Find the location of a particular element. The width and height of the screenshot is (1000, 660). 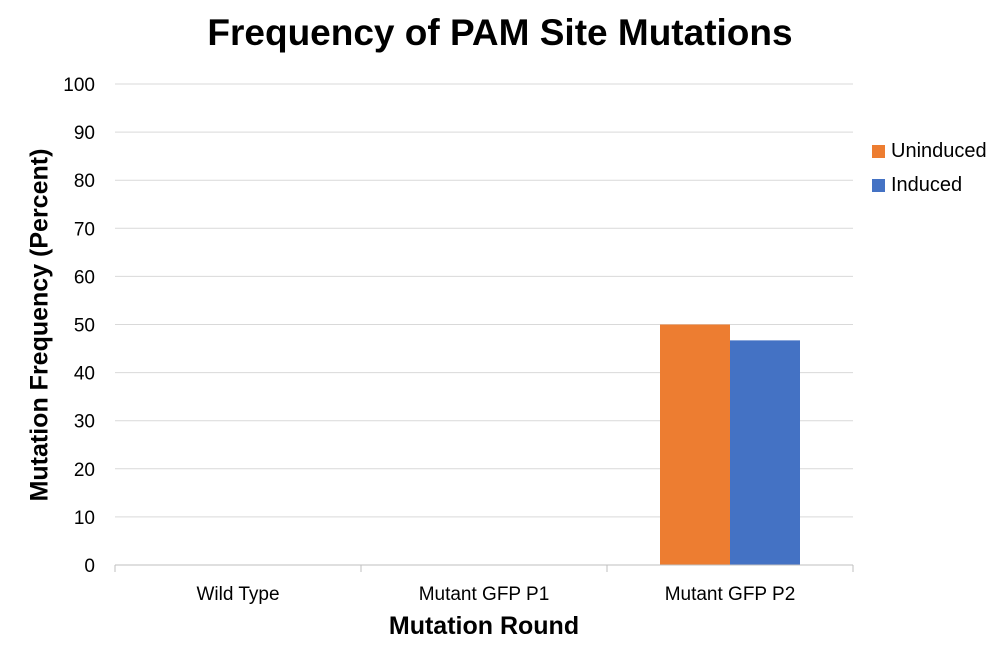

bar-uninduced-mutant-gfp-p2 is located at coordinates (695, 444).